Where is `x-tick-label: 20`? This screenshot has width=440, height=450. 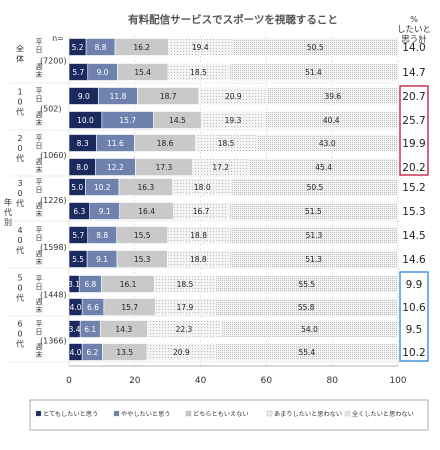
x-tick-label: 20 is located at coordinates (135, 381).